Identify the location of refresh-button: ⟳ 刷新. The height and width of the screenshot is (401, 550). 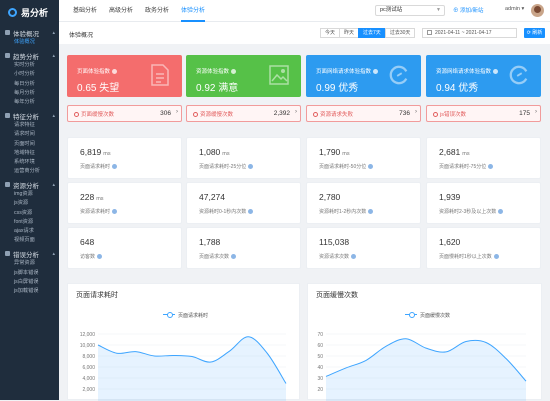
(534, 33).